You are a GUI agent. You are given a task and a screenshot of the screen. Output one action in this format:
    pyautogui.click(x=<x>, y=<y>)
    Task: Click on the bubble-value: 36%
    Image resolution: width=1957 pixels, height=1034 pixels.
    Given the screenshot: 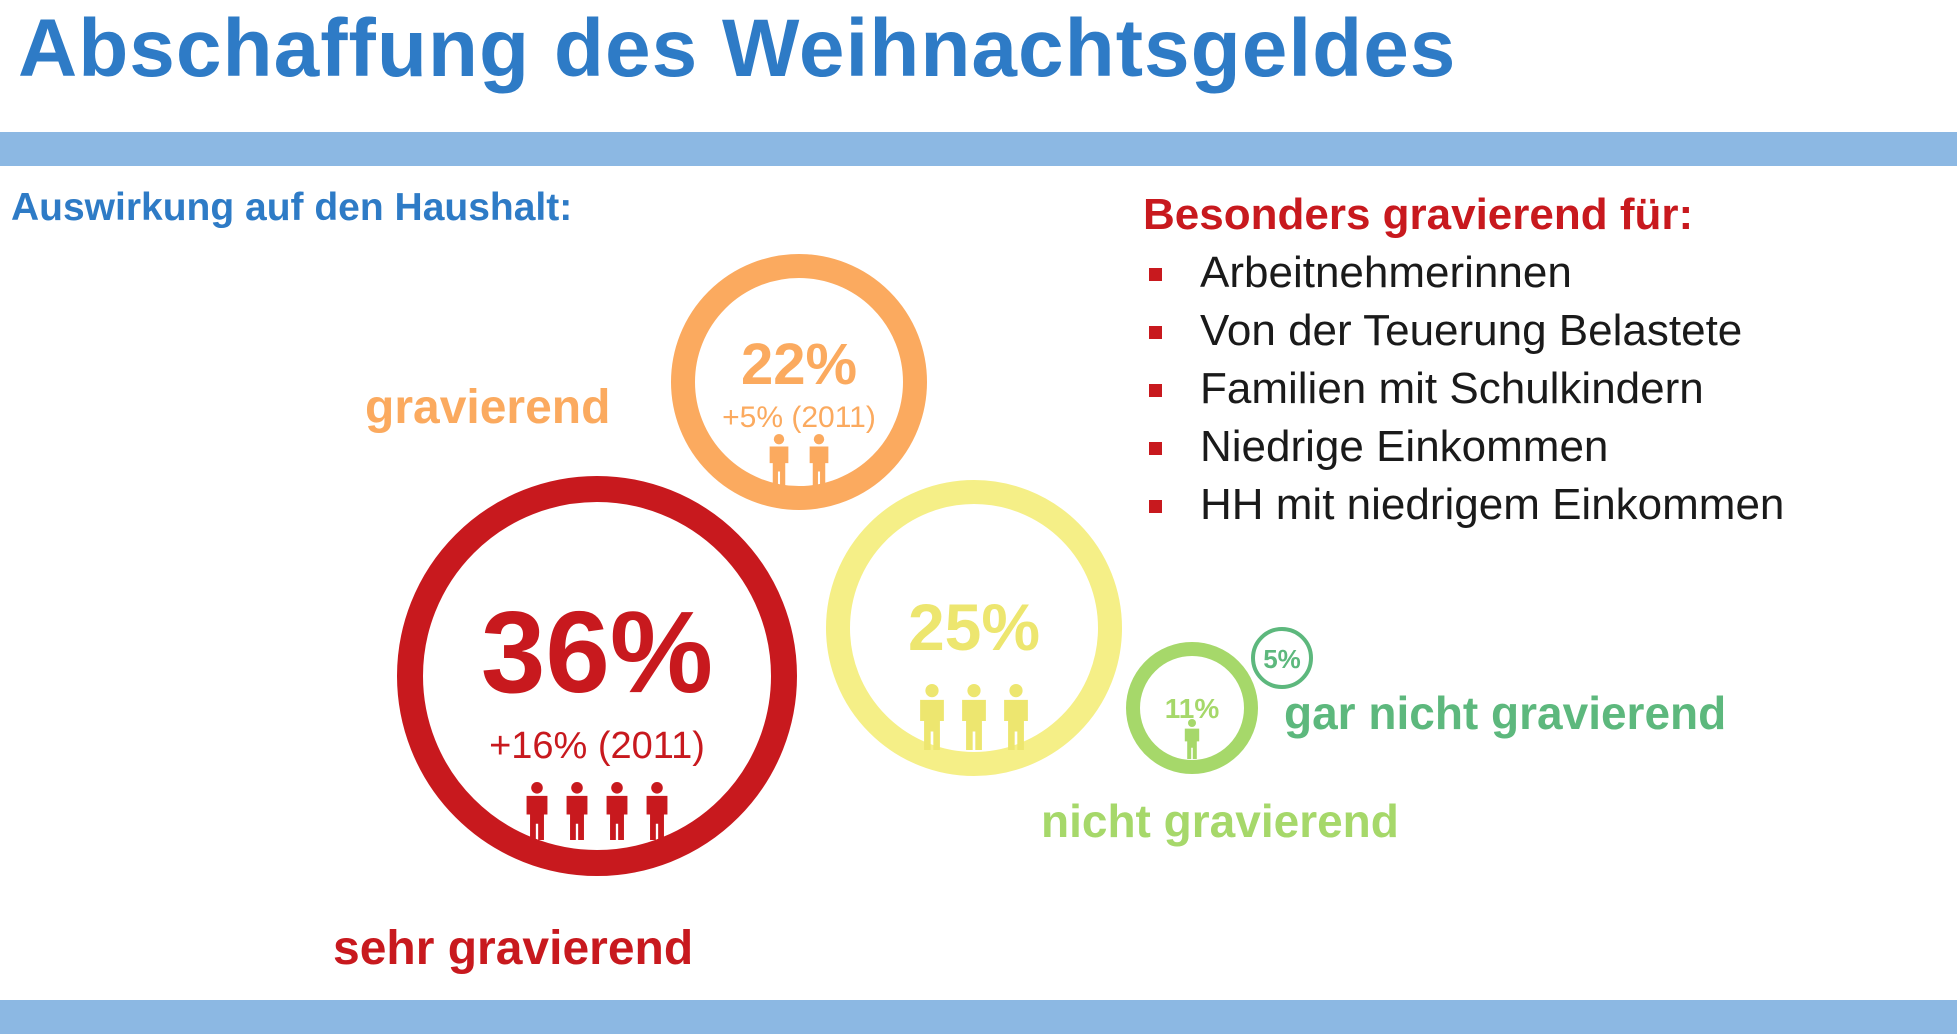 What is the action you would take?
    pyautogui.click(x=597, y=652)
    